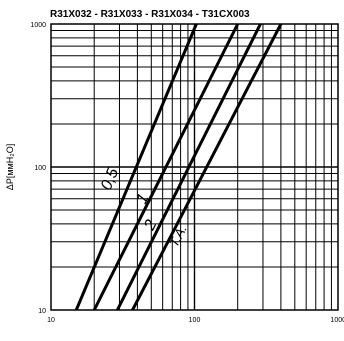  Describe the element at coordinates (150, 14) in the screenshot. I see `chart-title: R31X032 - R31X033 - R31X034 - T31CX003` at that location.